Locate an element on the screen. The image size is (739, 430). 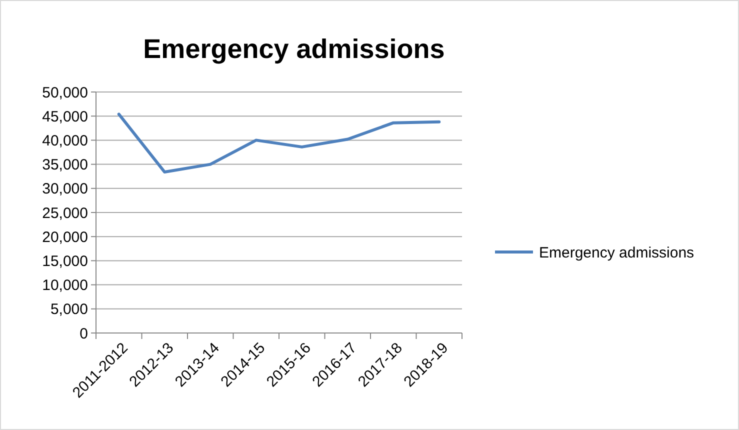
legend-label: Emergency admissions is located at coordinates (616, 253).